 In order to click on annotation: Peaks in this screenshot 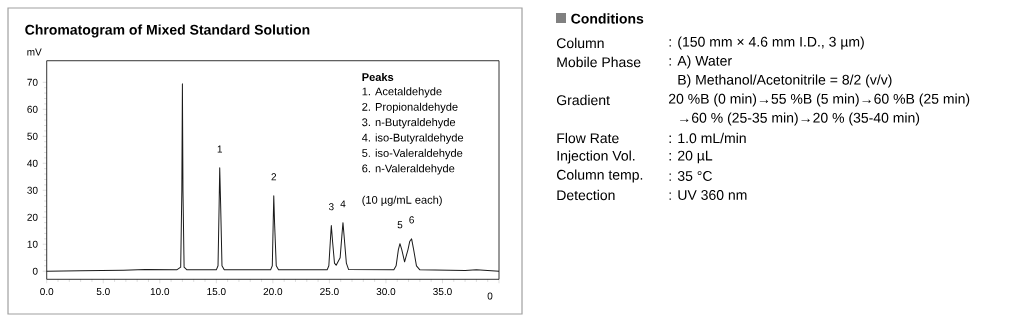, I will do `click(378, 77)`.